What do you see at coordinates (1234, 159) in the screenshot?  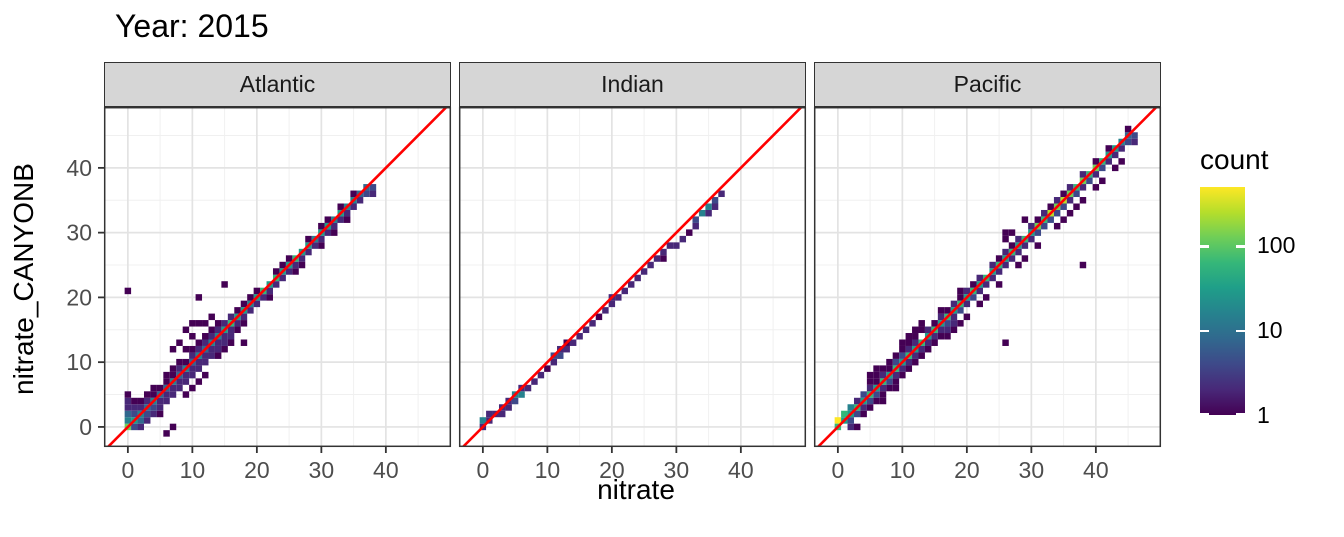 I see `legend-title: count` at bounding box center [1234, 159].